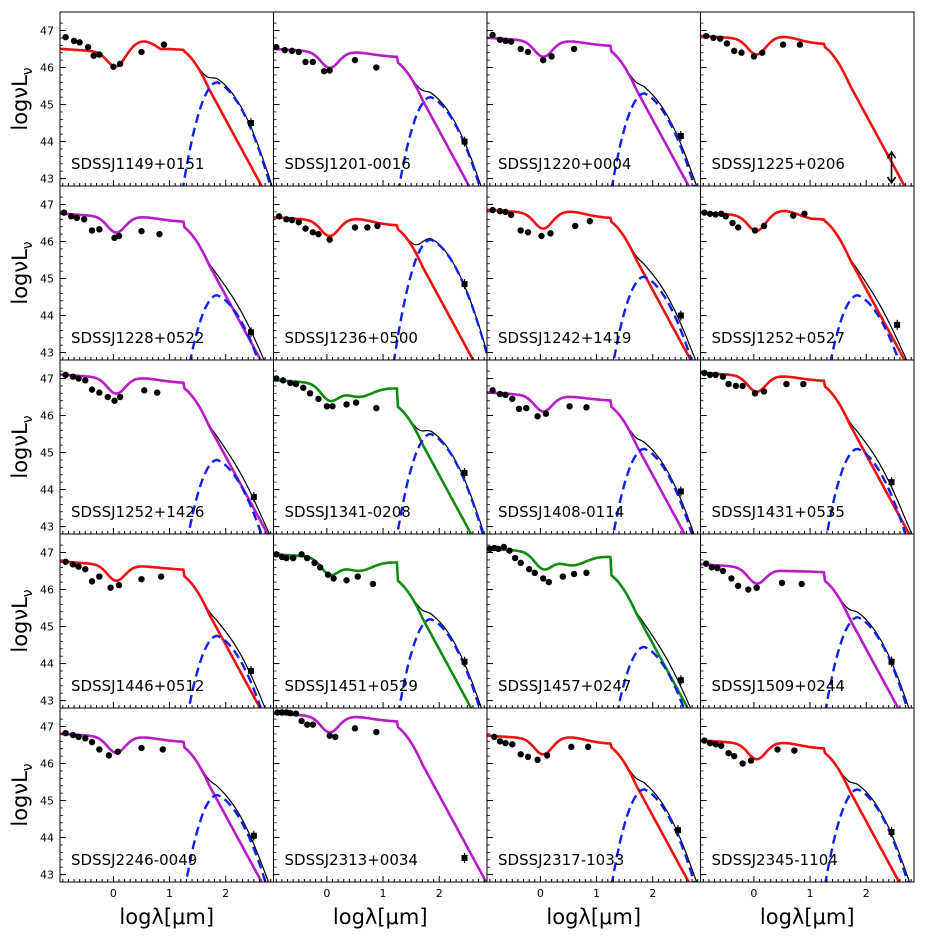 Image resolution: width=926 pixels, height=940 pixels. Describe the element at coordinates (778, 686) in the screenshot. I see `panel-name: SDSSJ1509+0244` at that location.